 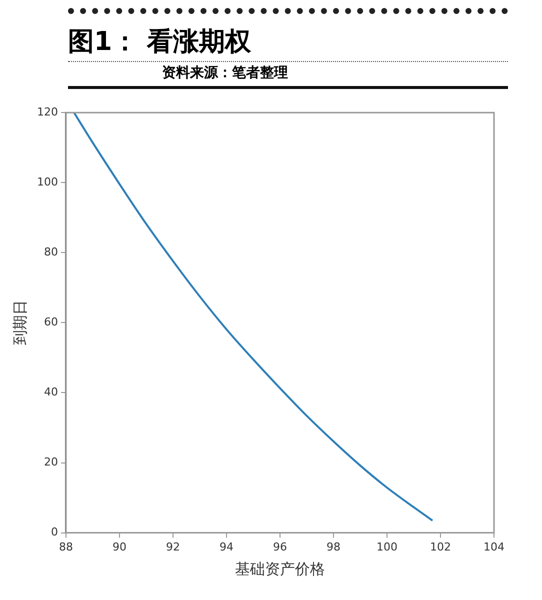 What do you see at coordinates (333, 547) in the screenshot?
I see `x-tick-label: 98` at bounding box center [333, 547].